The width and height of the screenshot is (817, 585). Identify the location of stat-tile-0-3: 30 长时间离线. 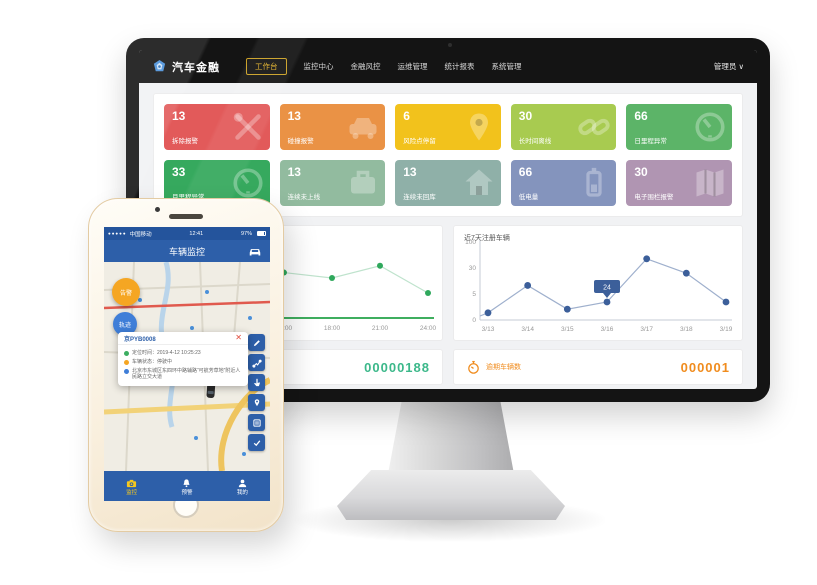
(563, 127).